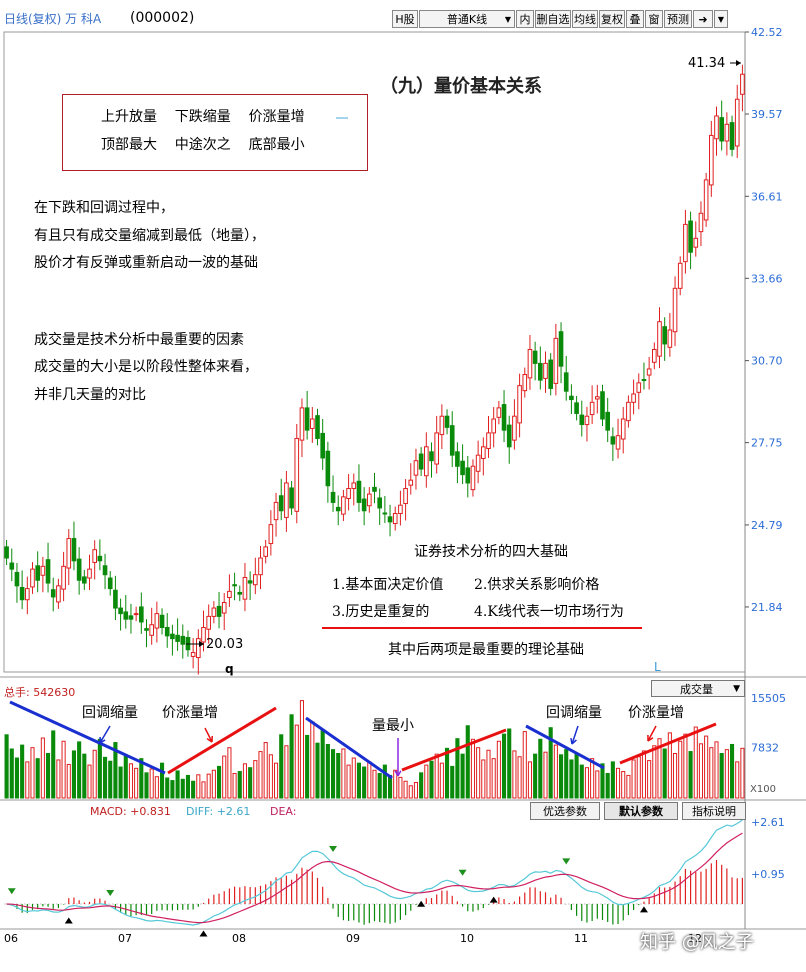 The image size is (806, 972). I want to click on diff-line, so click(374, 872).